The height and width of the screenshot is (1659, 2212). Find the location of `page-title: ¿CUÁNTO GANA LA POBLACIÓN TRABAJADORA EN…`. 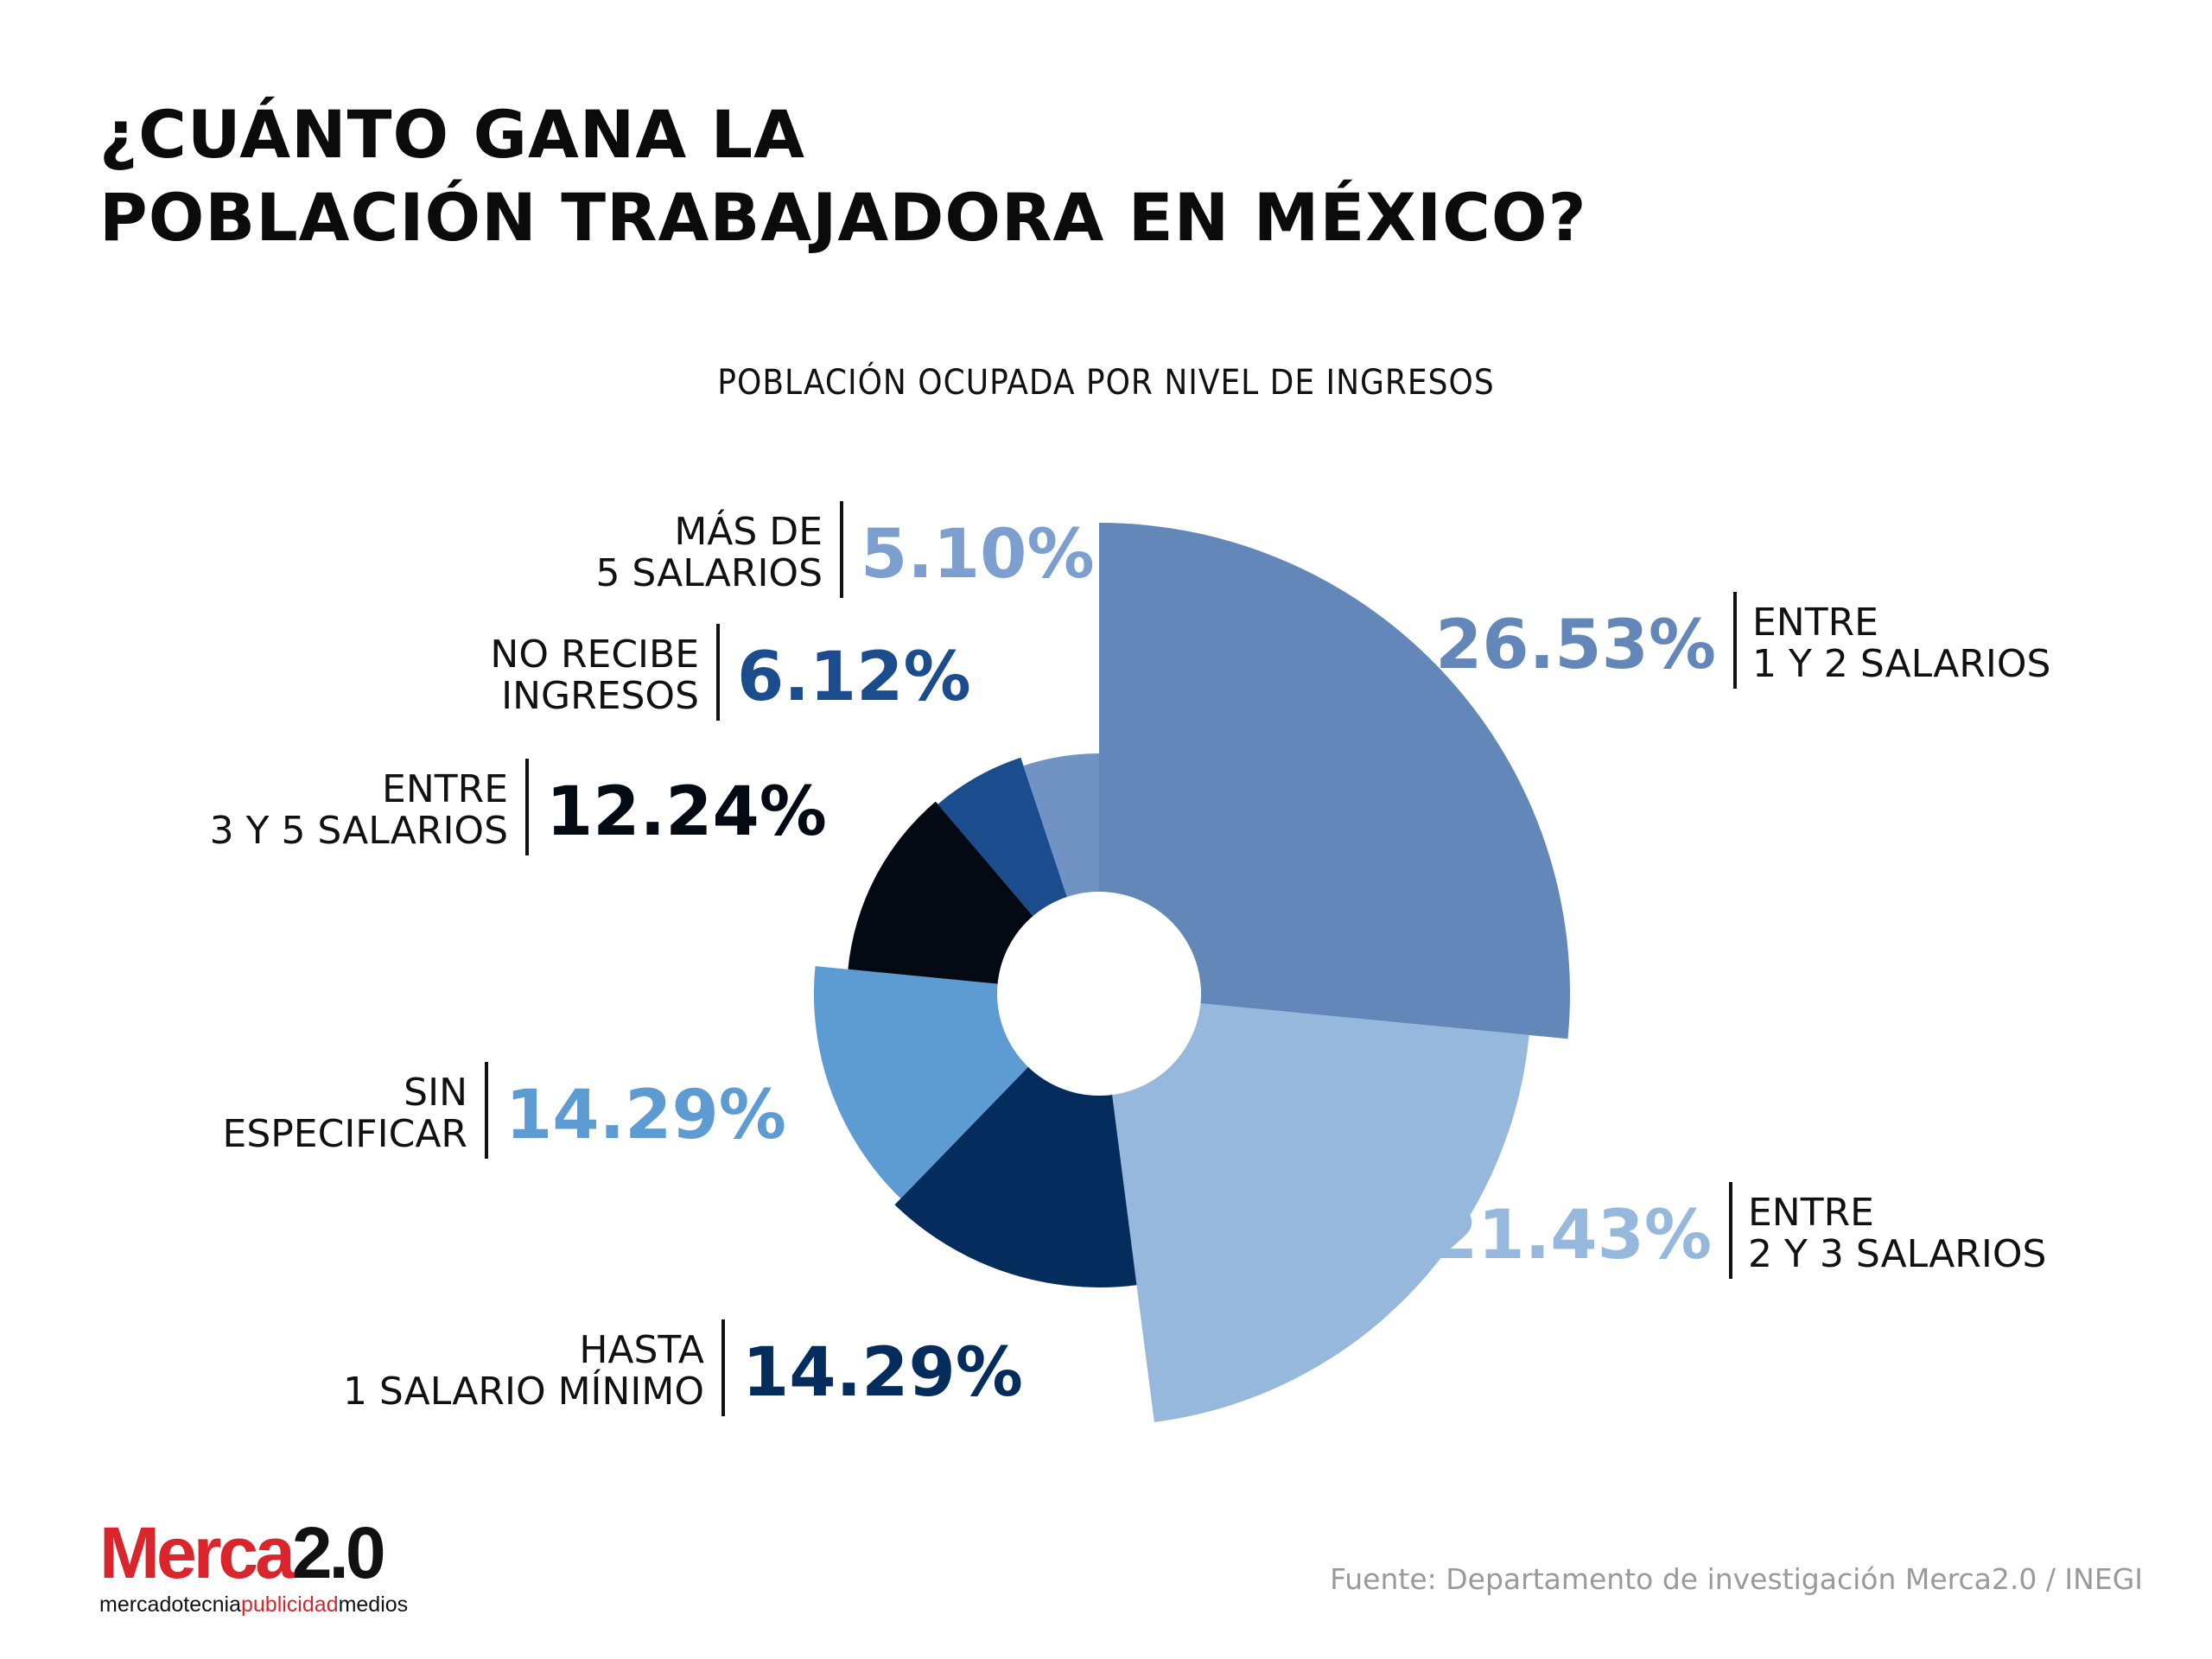

page-title: ¿CUÁNTO GANA LA POBLACIÓN TRABAJADORA EN… is located at coordinates (843, 176).